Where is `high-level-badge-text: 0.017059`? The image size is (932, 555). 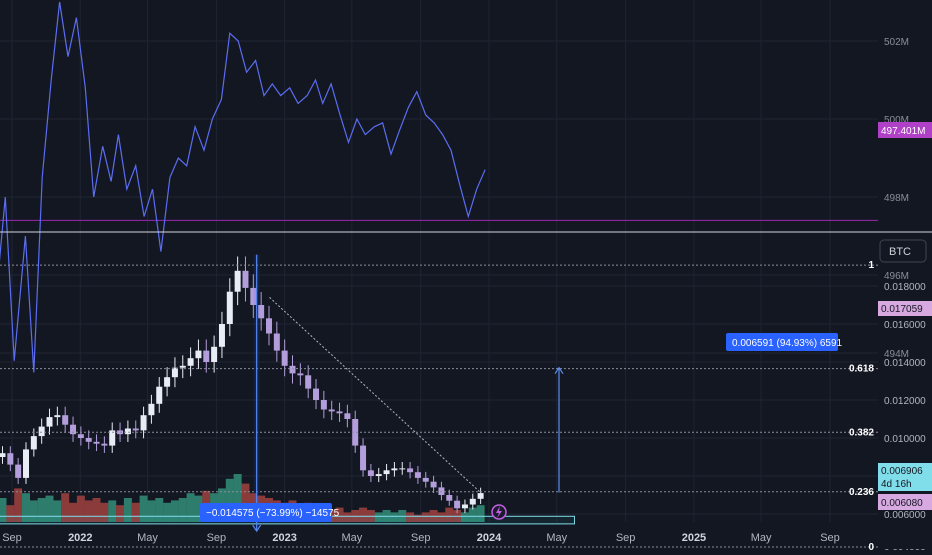 high-level-badge-text: 0.017059 is located at coordinates (902, 309).